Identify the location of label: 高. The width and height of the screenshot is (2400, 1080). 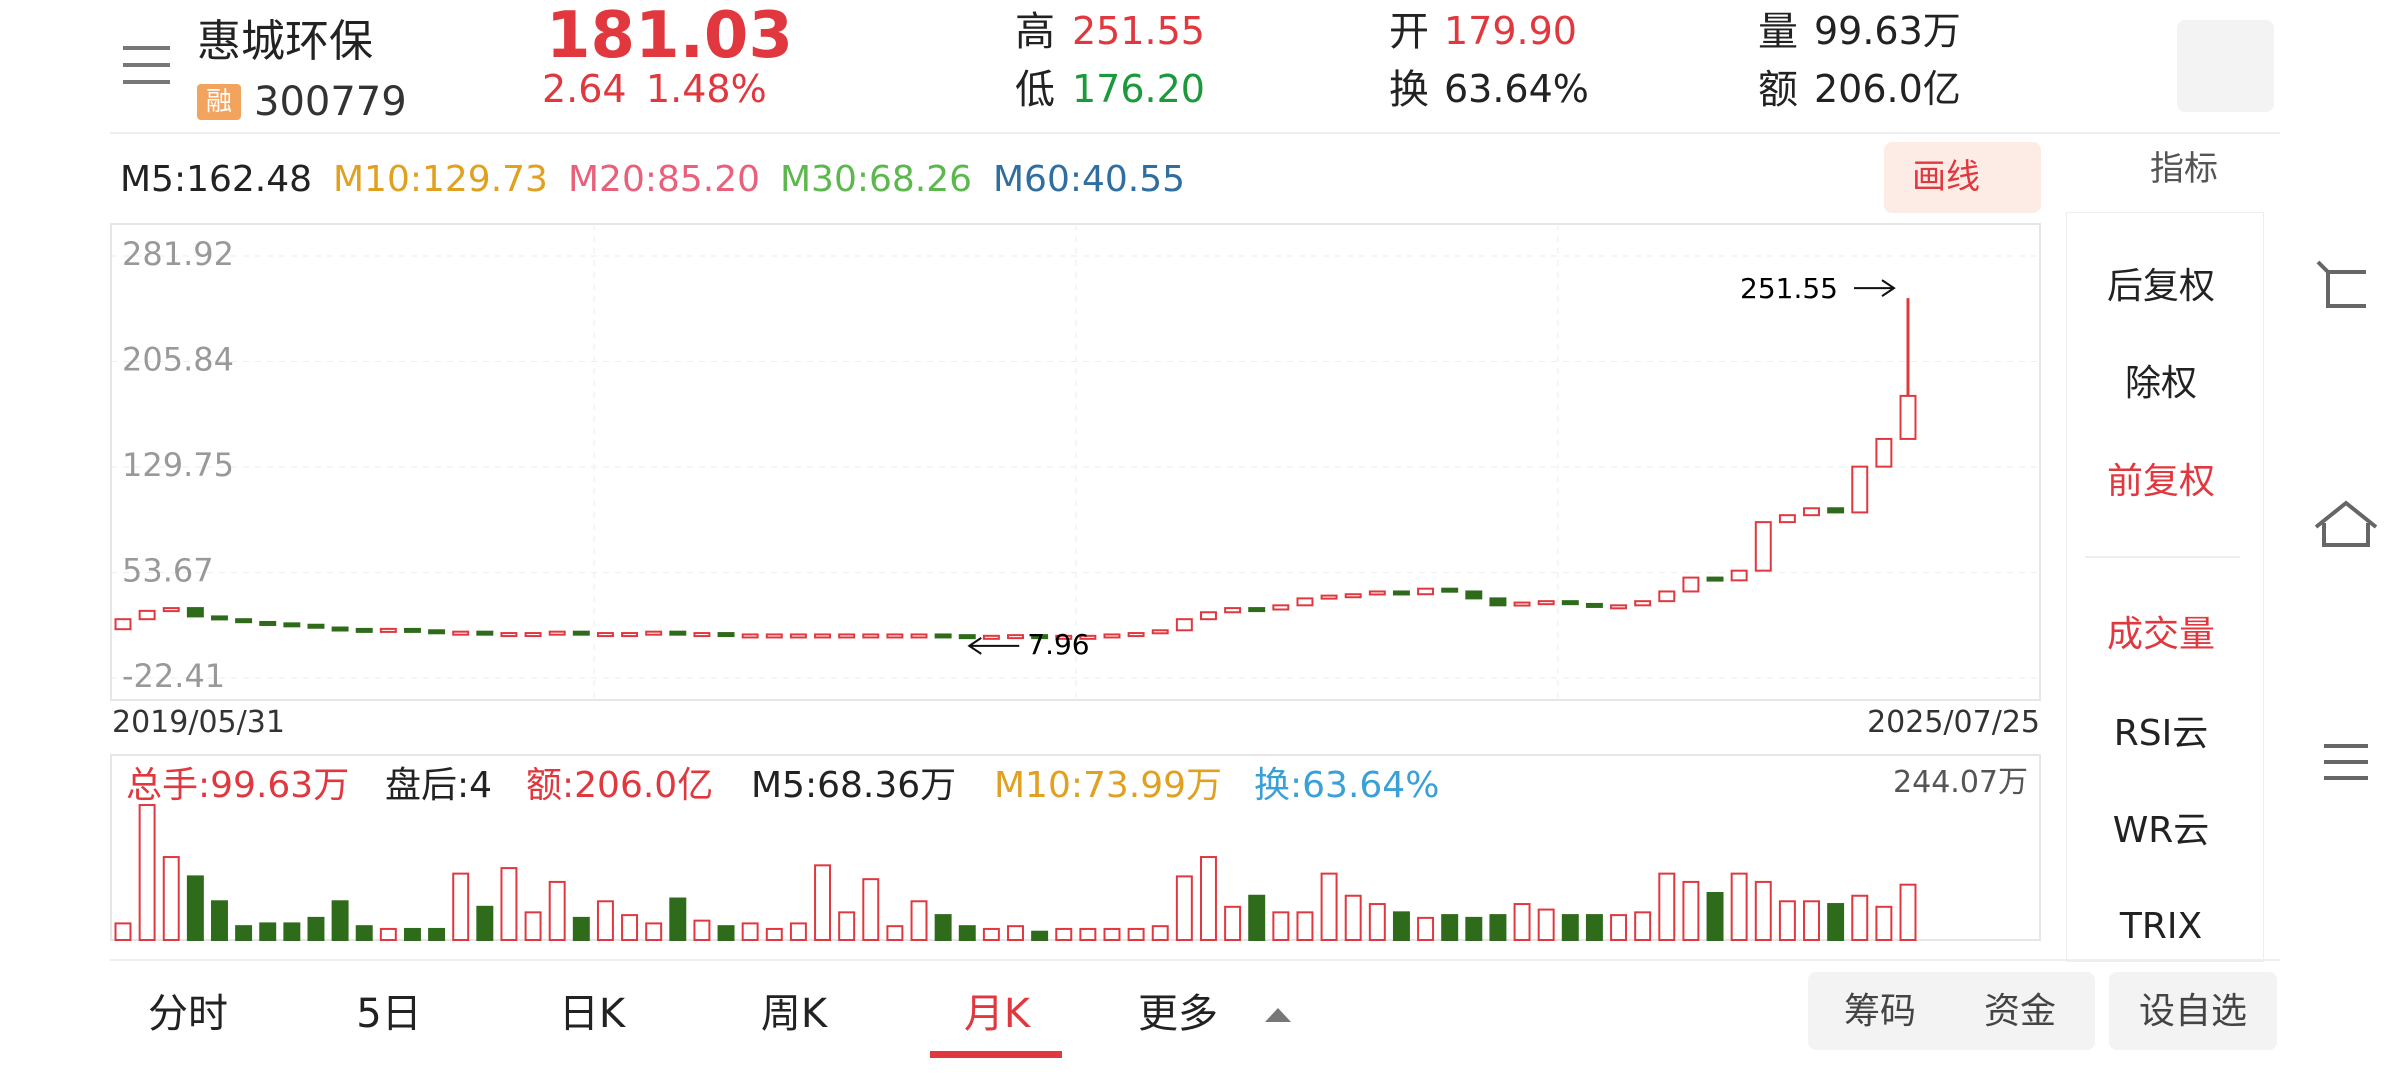
(1035, 32).